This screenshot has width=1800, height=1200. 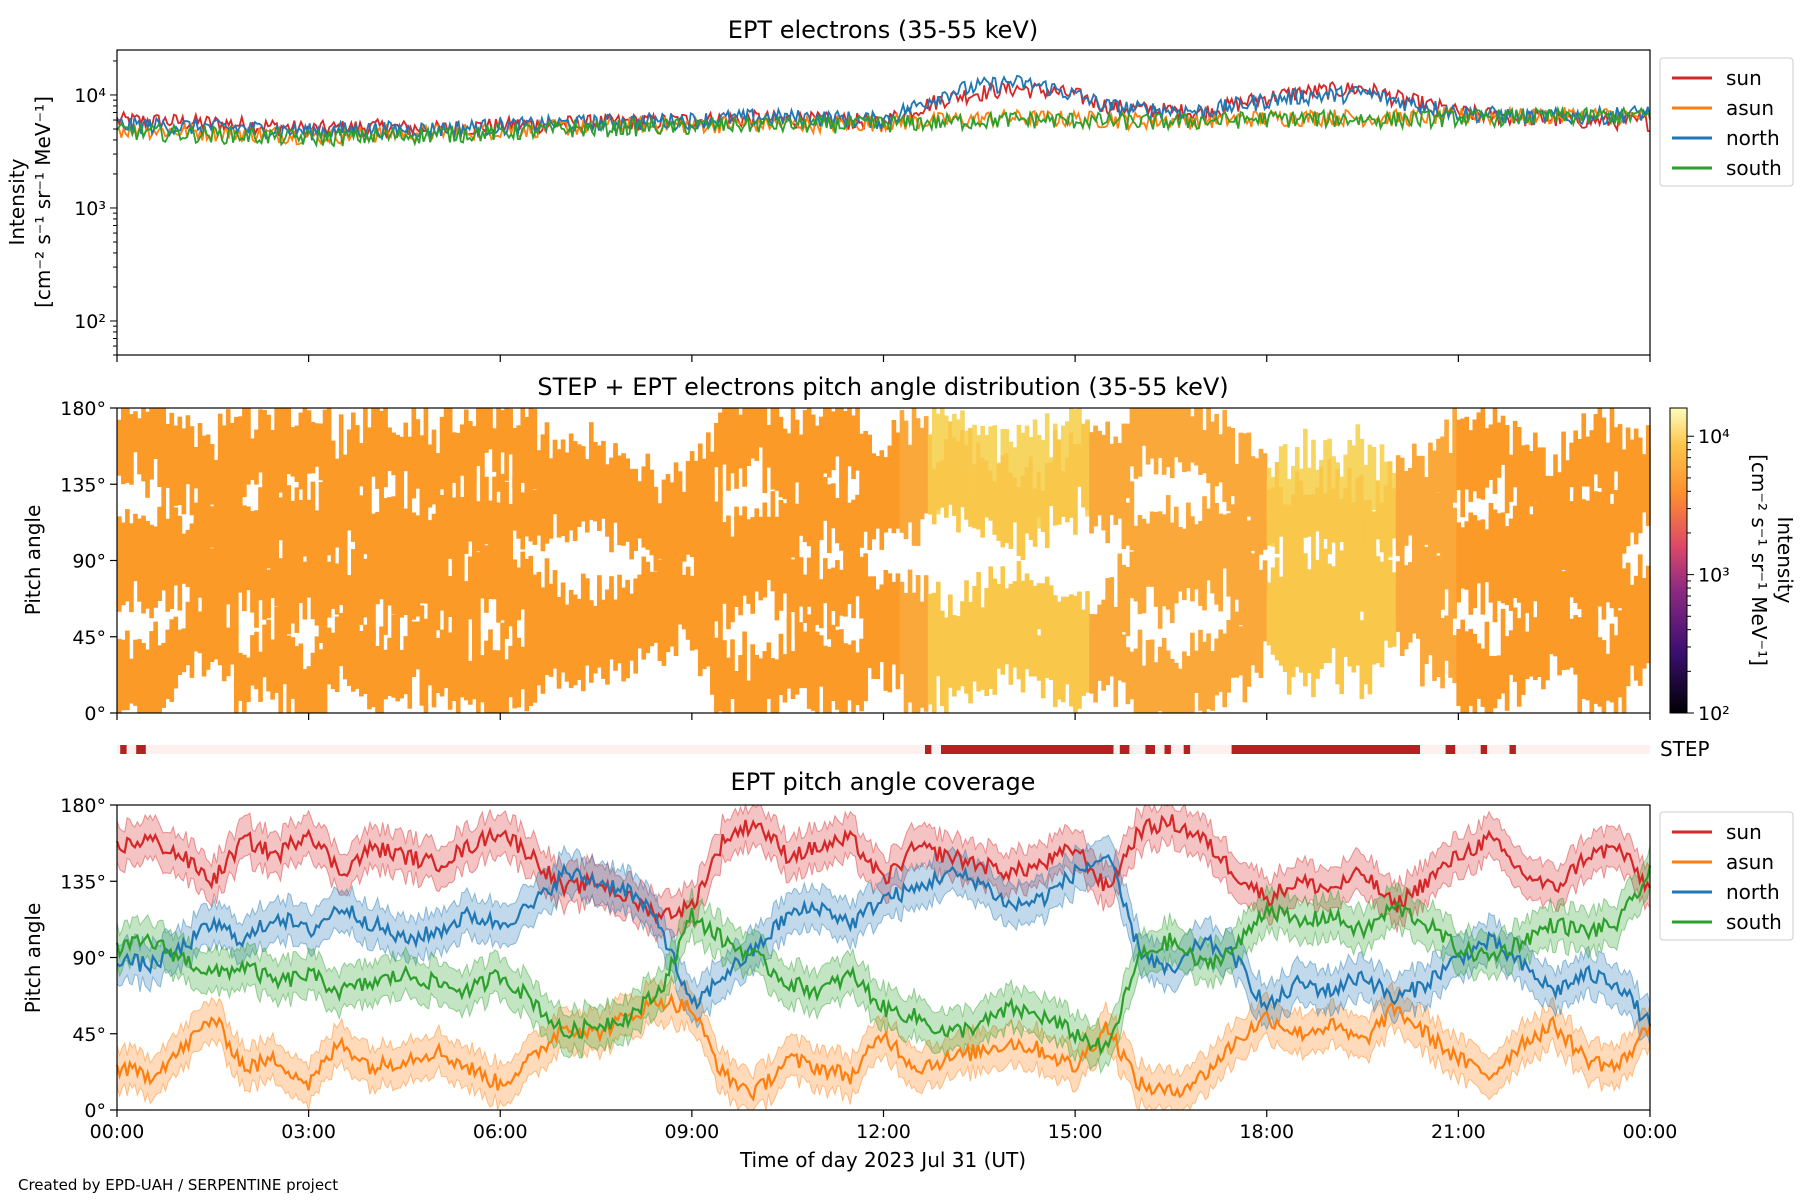 I want to click on coverage-y-tick-label: 180°, so click(x=83, y=806).